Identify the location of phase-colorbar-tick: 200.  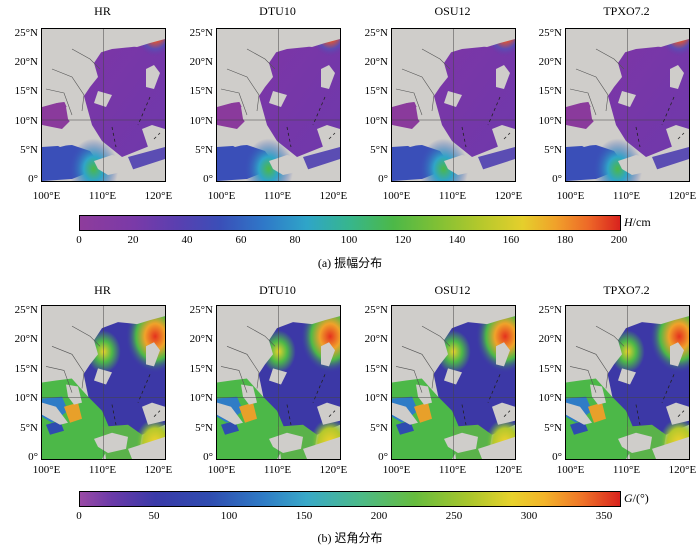
(379, 516).